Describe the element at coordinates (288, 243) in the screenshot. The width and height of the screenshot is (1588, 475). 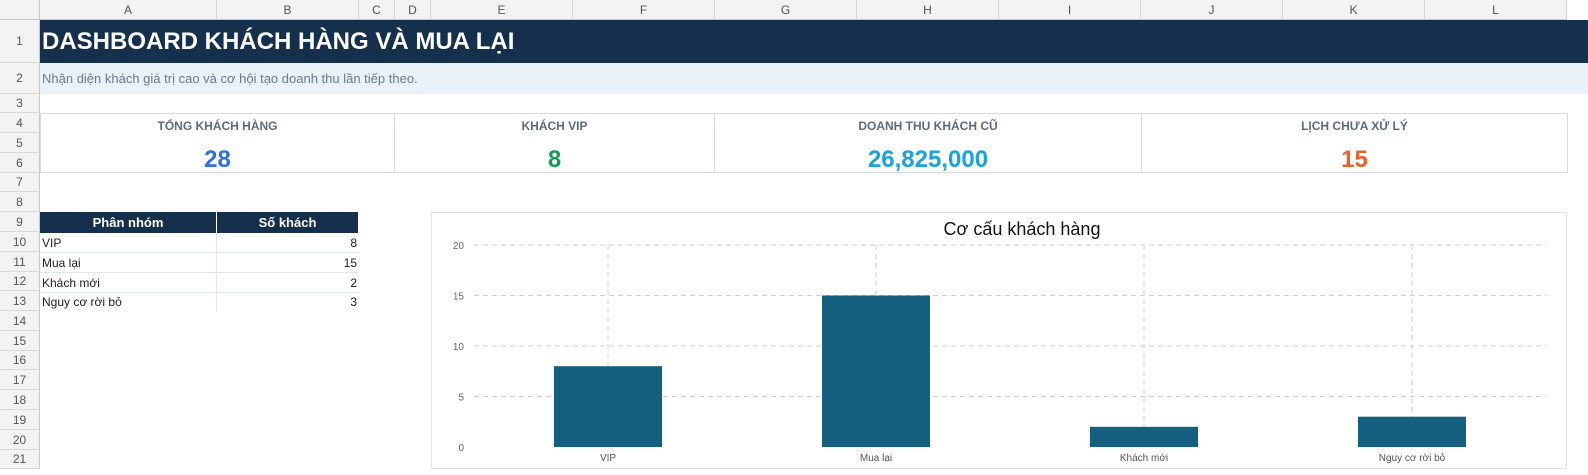
I see `table-cell-segment-count: 8` at that location.